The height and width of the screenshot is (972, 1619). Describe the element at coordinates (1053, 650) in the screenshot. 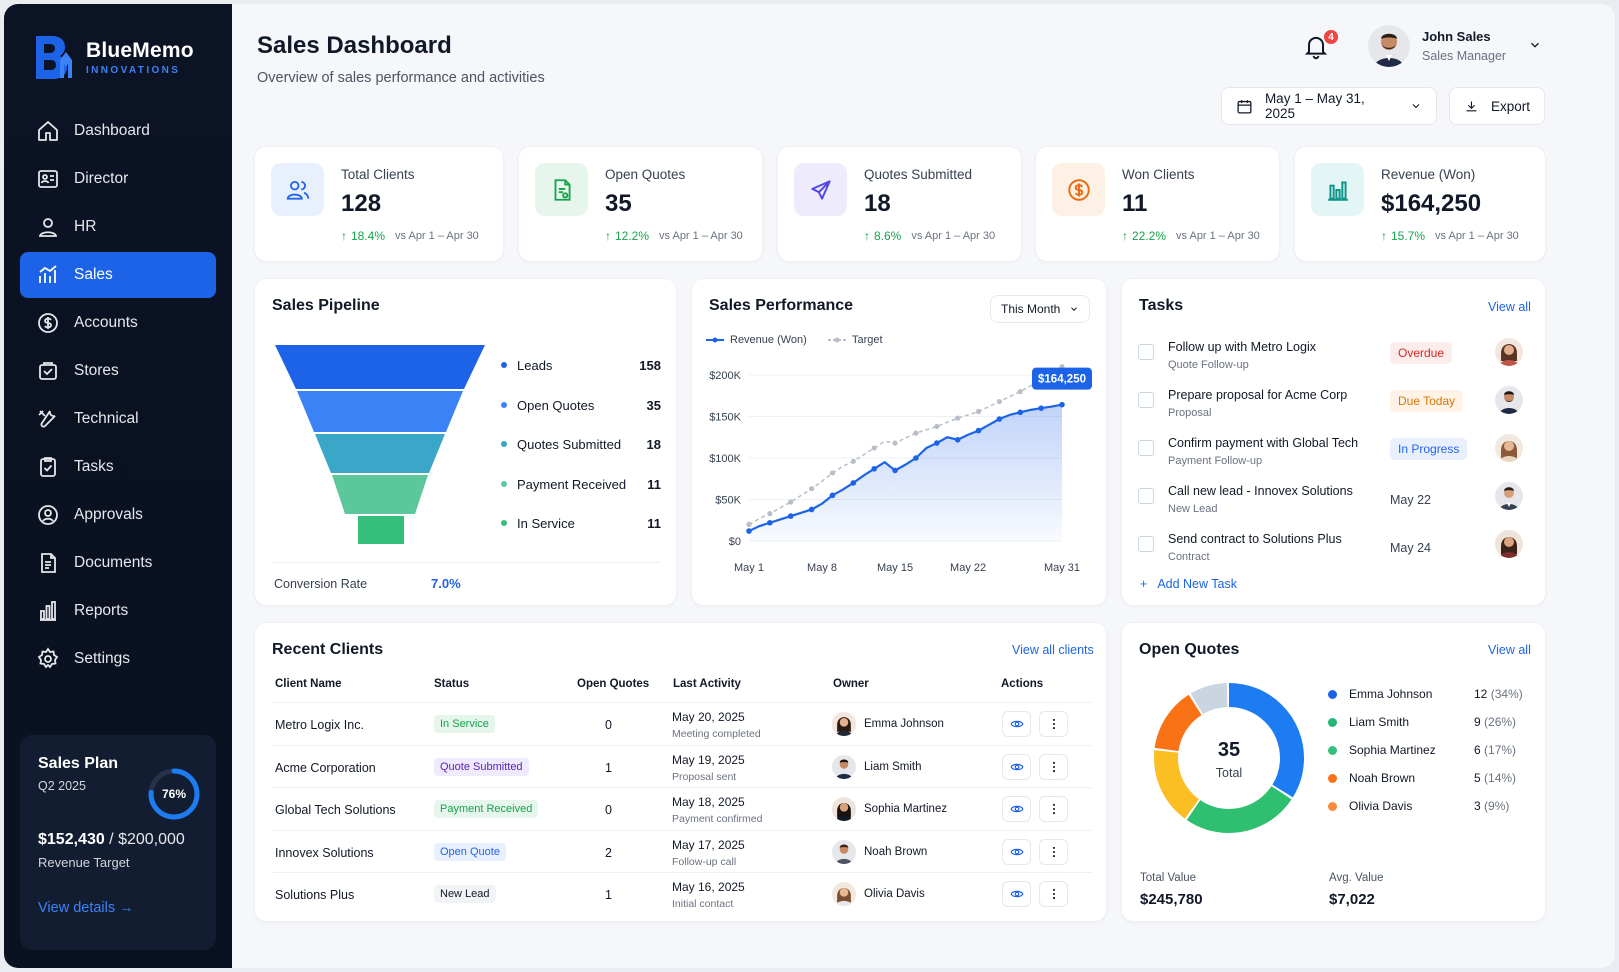

I see `view-all-clients-link: View all clients` at that location.